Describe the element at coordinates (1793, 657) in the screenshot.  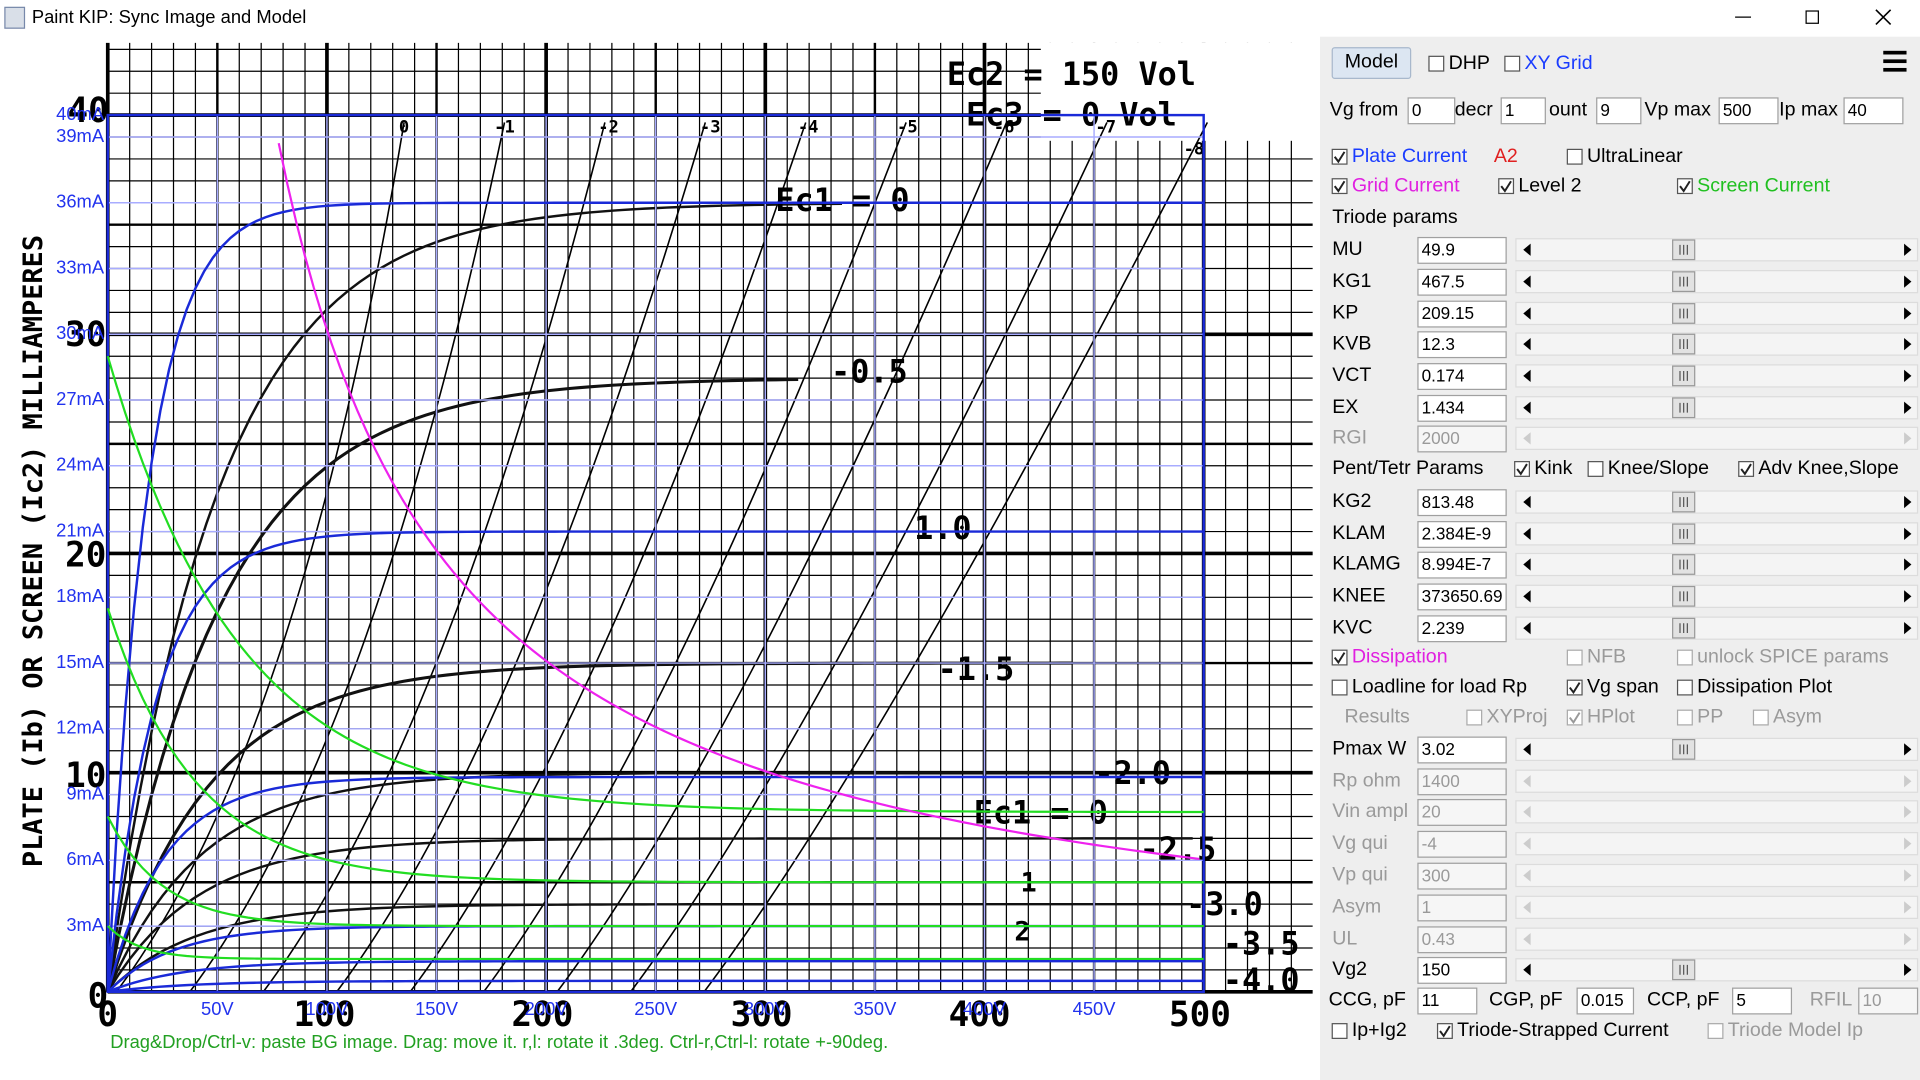
I see `label: unlock SPICE params` at that location.